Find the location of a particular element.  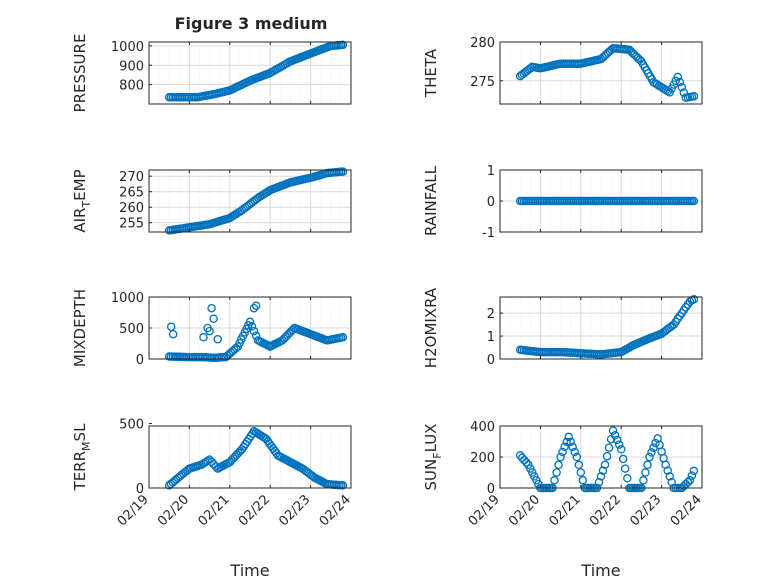

subplot-h2omixra: 0 1 2 H2OMIXRA is located at coordinates (562, 327).